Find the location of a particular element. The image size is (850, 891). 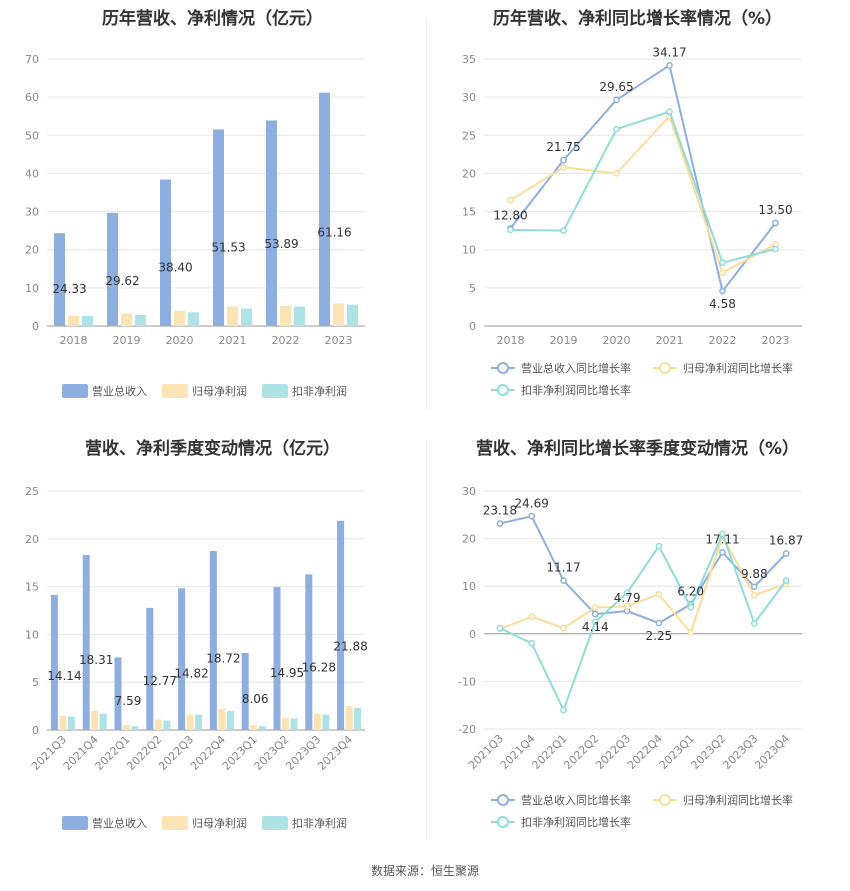

y-tick-label: 35 is located at coordinates (469, 59).